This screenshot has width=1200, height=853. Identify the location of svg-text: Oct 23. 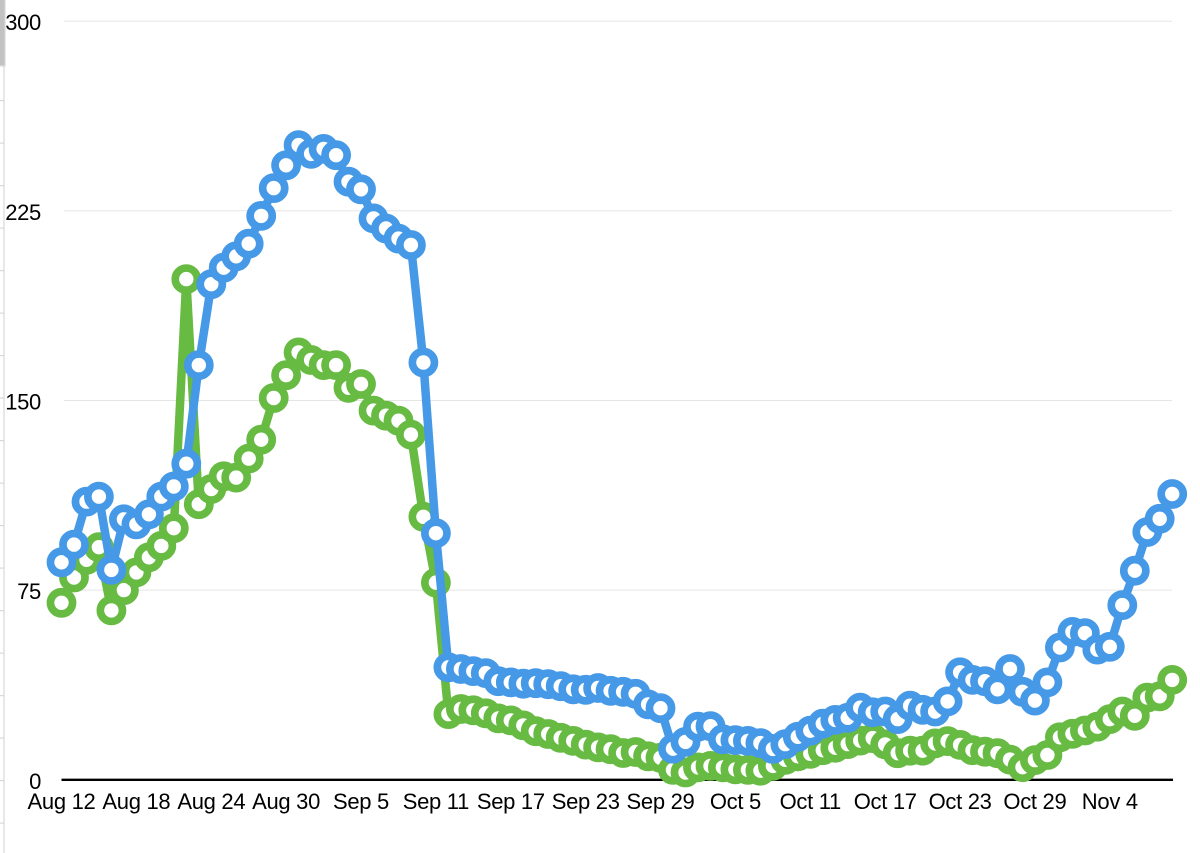
(960, 801).